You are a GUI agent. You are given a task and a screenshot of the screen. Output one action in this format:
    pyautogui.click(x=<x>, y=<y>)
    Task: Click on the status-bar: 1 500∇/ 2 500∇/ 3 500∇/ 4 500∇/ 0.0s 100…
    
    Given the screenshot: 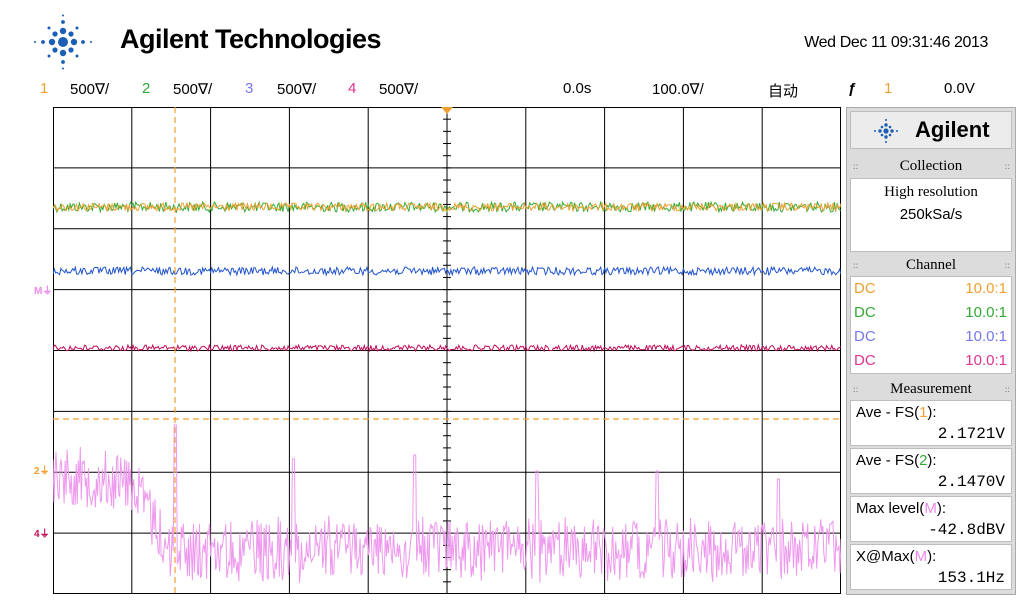 What is the action you would take?
    pyautogui.click(x=512, y=91)
    